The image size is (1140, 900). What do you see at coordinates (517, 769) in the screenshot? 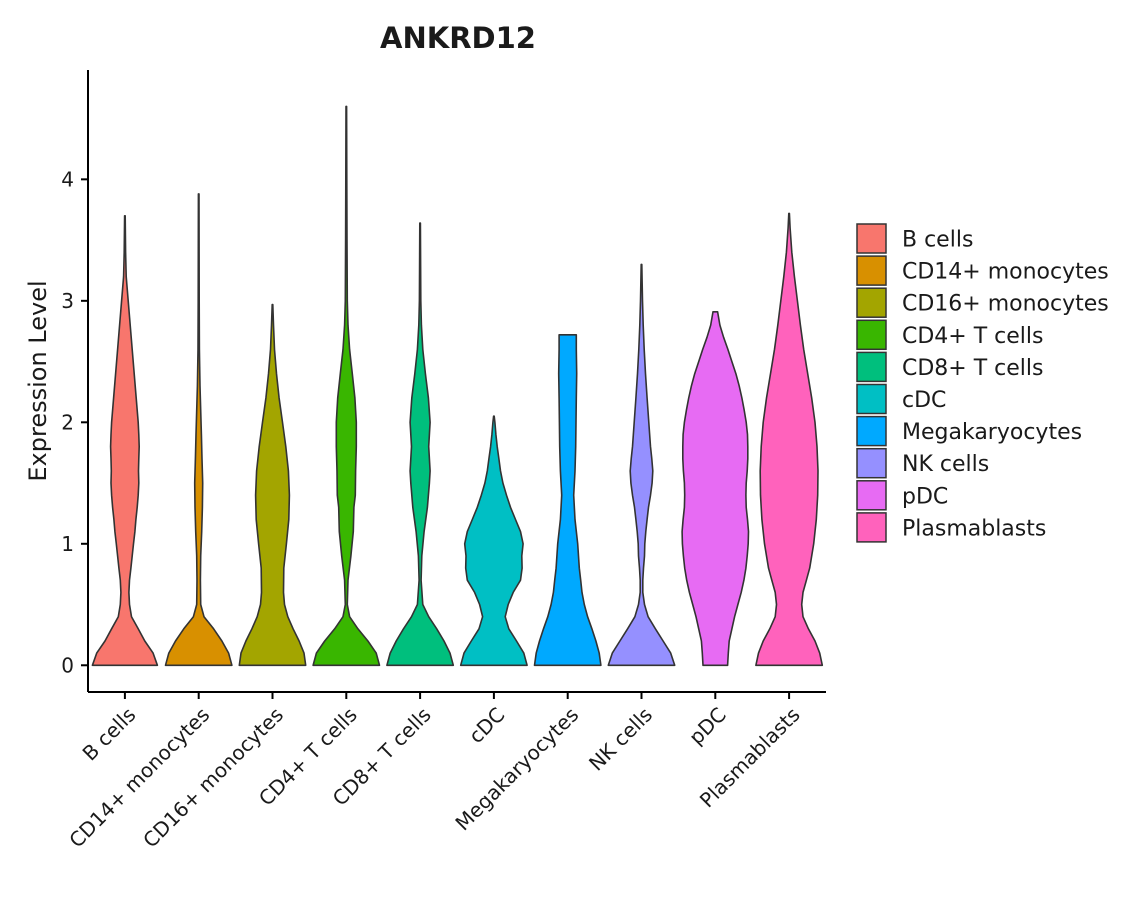
I see `x-tick-label-megakaryocytes: Megakaryocytes` at bounding box center [517, 769].